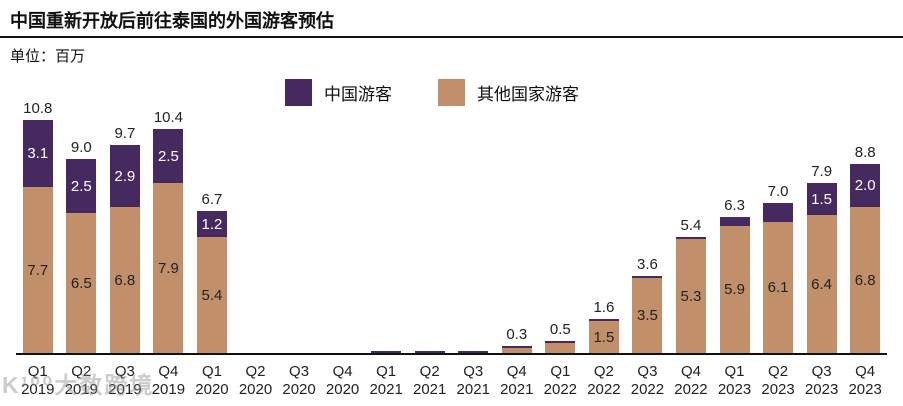  Describe the element at coordinates (821, 380) in the screenshot. I see `x-axis-tick-label: Q3 2023` at that location.